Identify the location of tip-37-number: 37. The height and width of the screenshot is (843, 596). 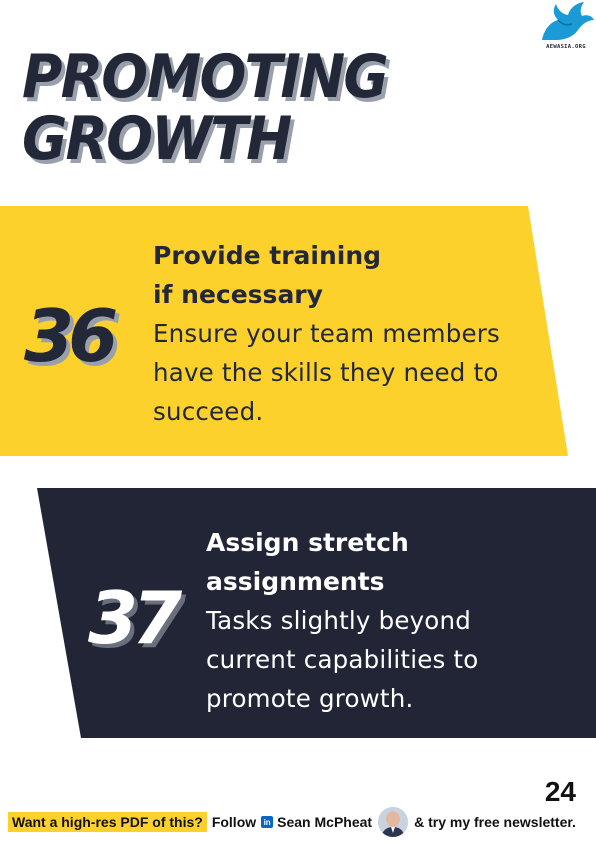
(135, 618).